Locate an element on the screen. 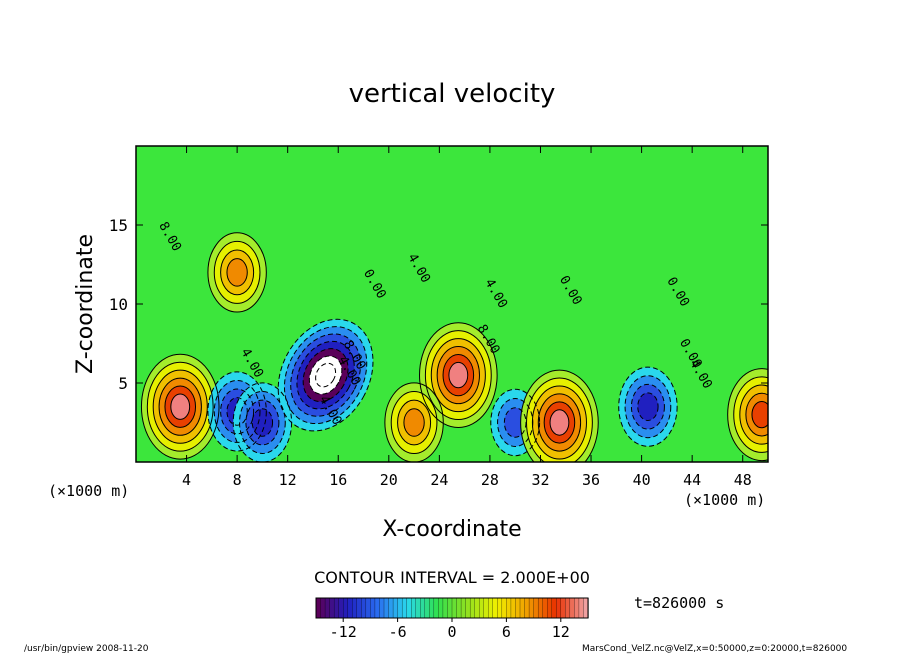 This screenshot has height=654, width=904. colorbar-tick-label: 6 is located at coordinates (506, 632).